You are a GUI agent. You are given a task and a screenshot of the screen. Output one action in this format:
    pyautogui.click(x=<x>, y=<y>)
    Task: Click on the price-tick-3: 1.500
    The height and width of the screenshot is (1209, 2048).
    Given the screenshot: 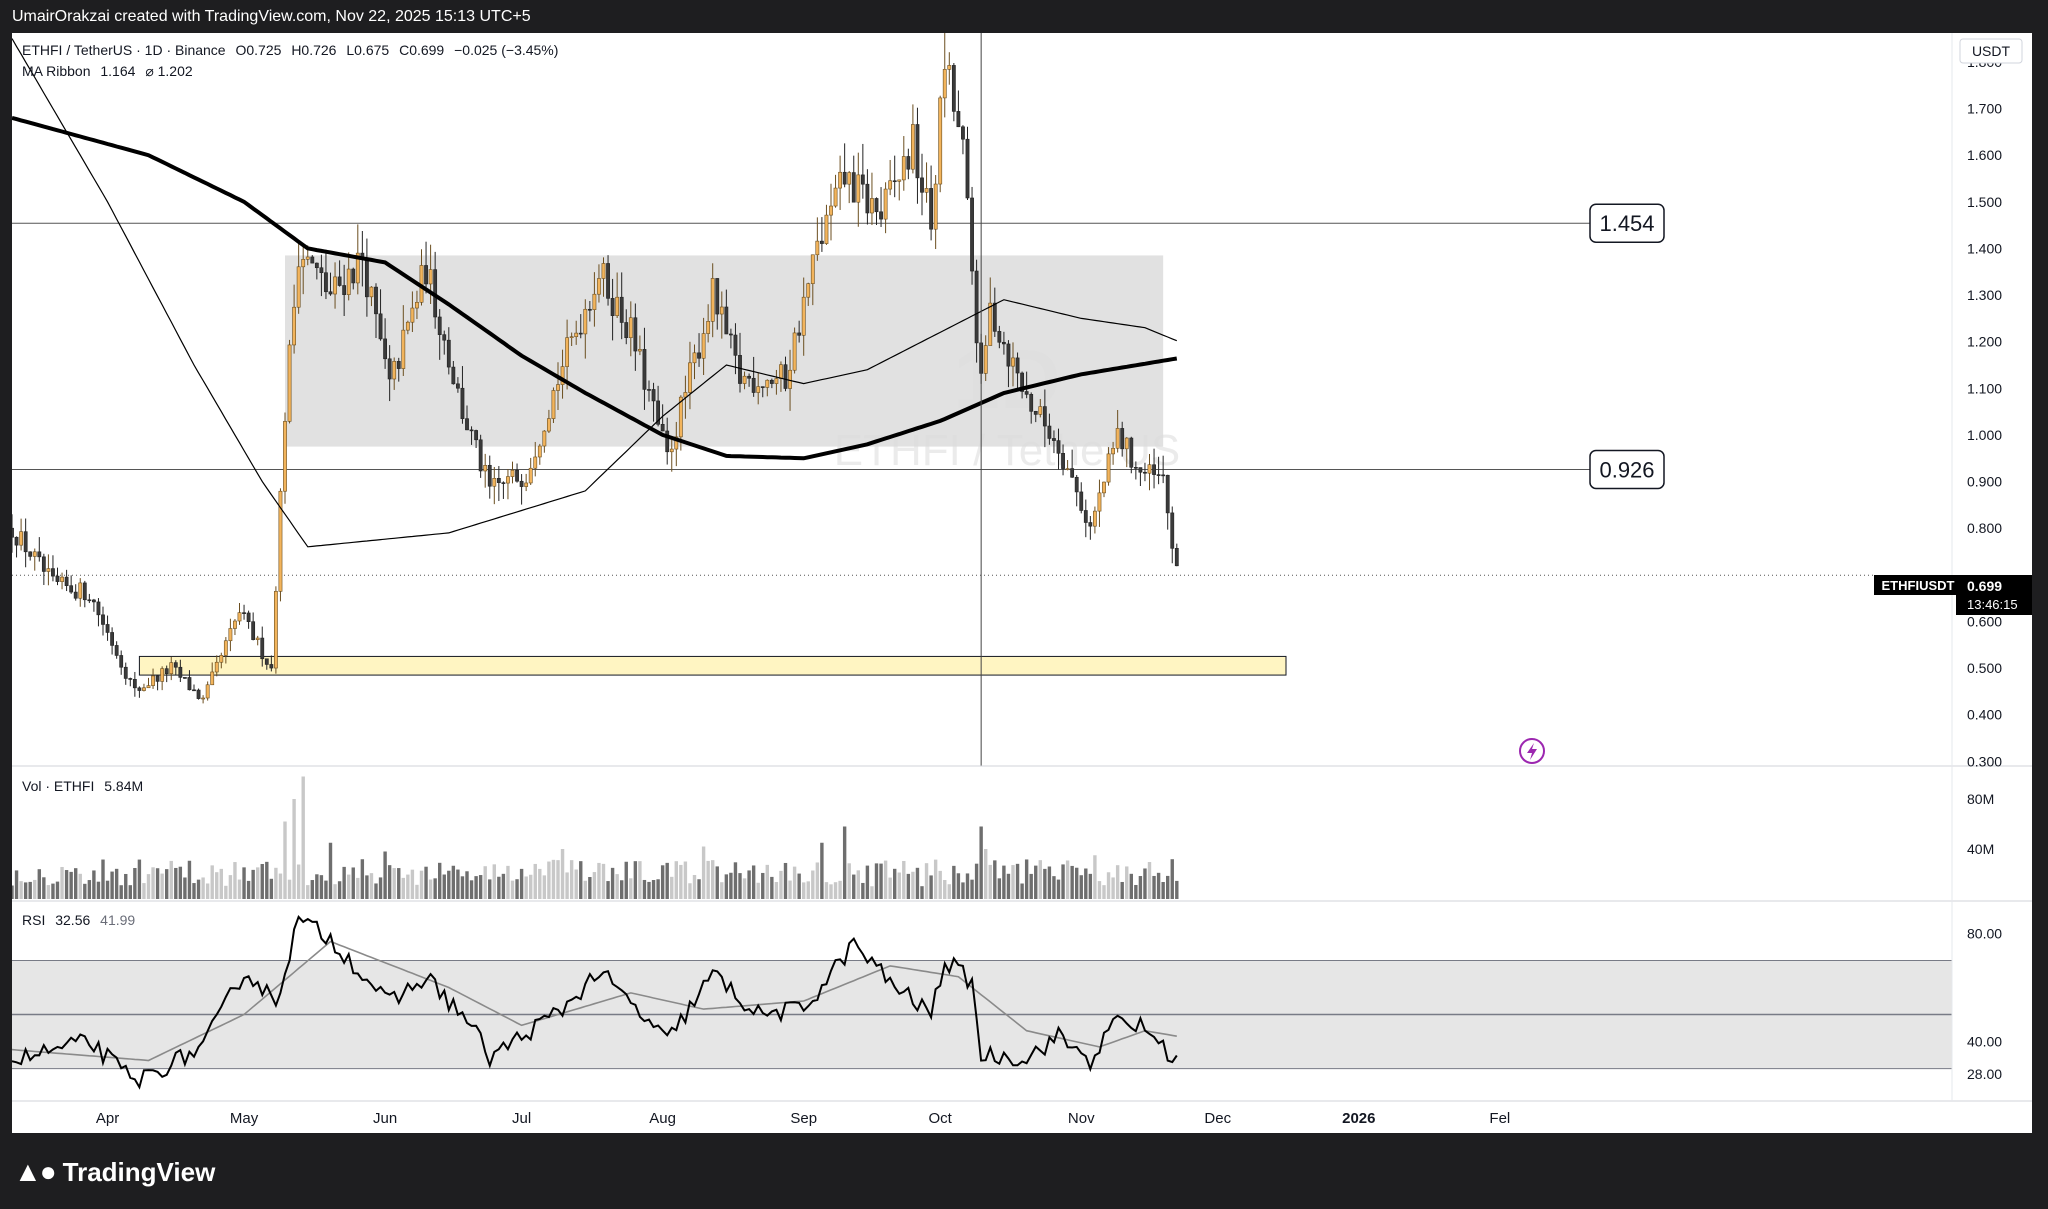 What is the action you would take?
    pyautogui.click(x=1984, y=202)
    